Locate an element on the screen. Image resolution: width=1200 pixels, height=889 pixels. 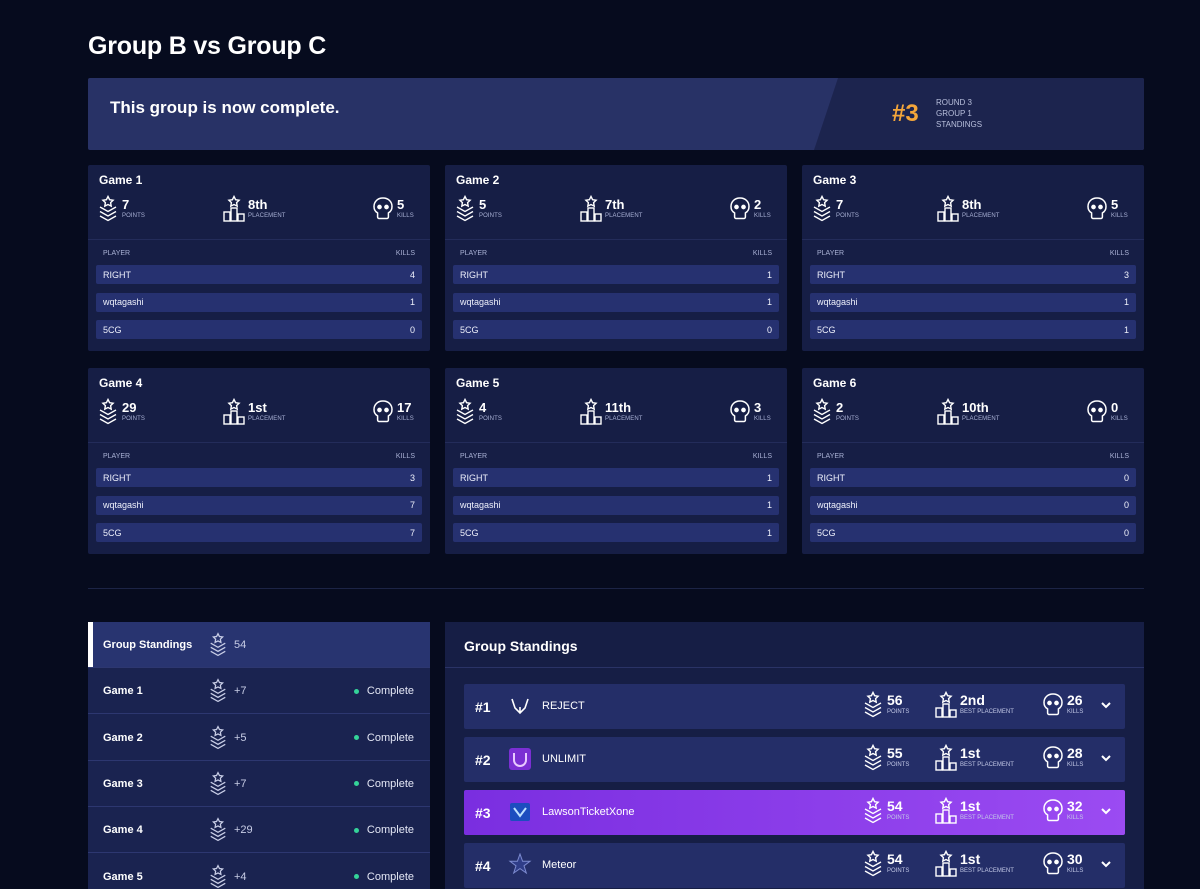
placement-icon is located at coordinates (591, 411).